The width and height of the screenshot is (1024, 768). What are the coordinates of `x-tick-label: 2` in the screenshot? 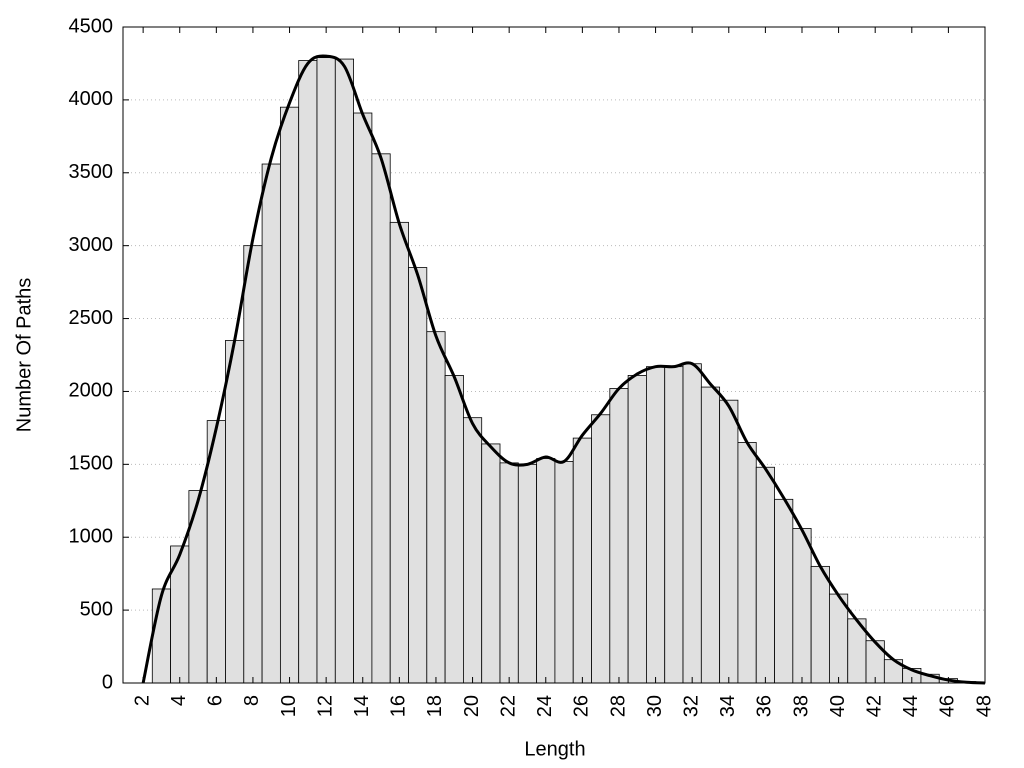 It's located at (142, 700).